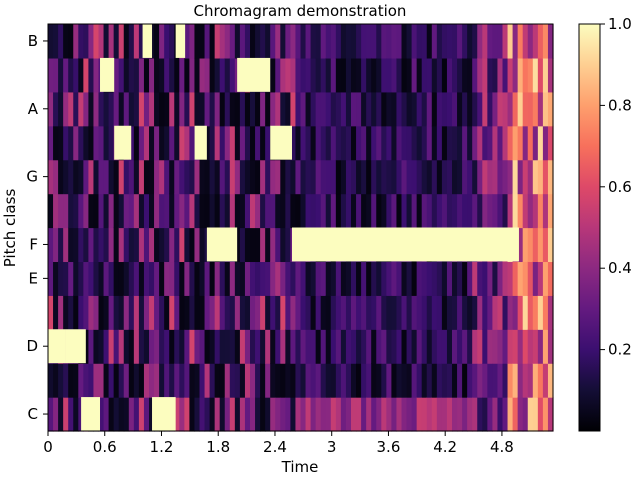  What do you see at coordinates (620, 268) in the screenshot?
I see `colorbar-tick-label: 0.4` at bounding box center [620, 268].